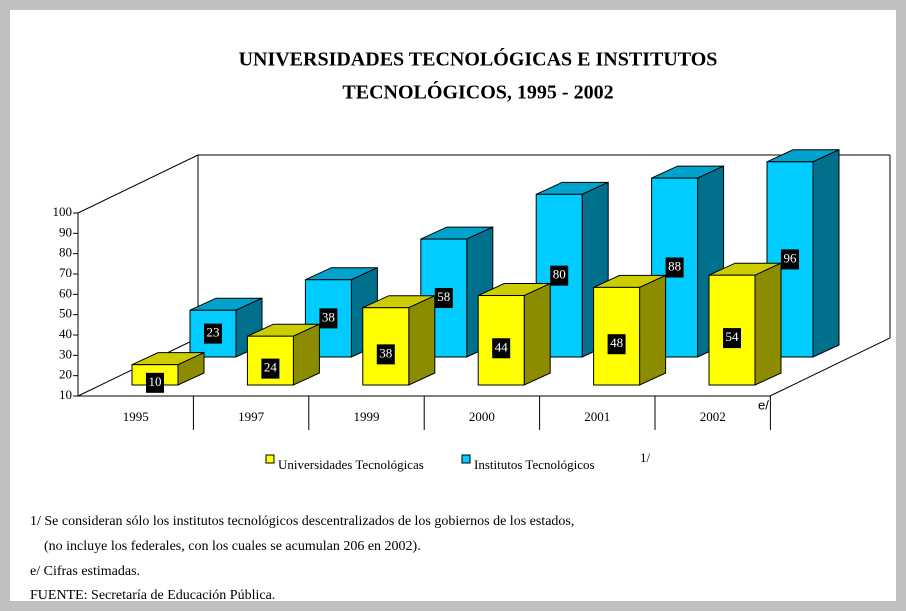 This screenshot has width=906, height=611. What do you see at coordinates (283, 354) in the screenshot?
I see `bar-3d: 24` at bounding box center [283, 354].